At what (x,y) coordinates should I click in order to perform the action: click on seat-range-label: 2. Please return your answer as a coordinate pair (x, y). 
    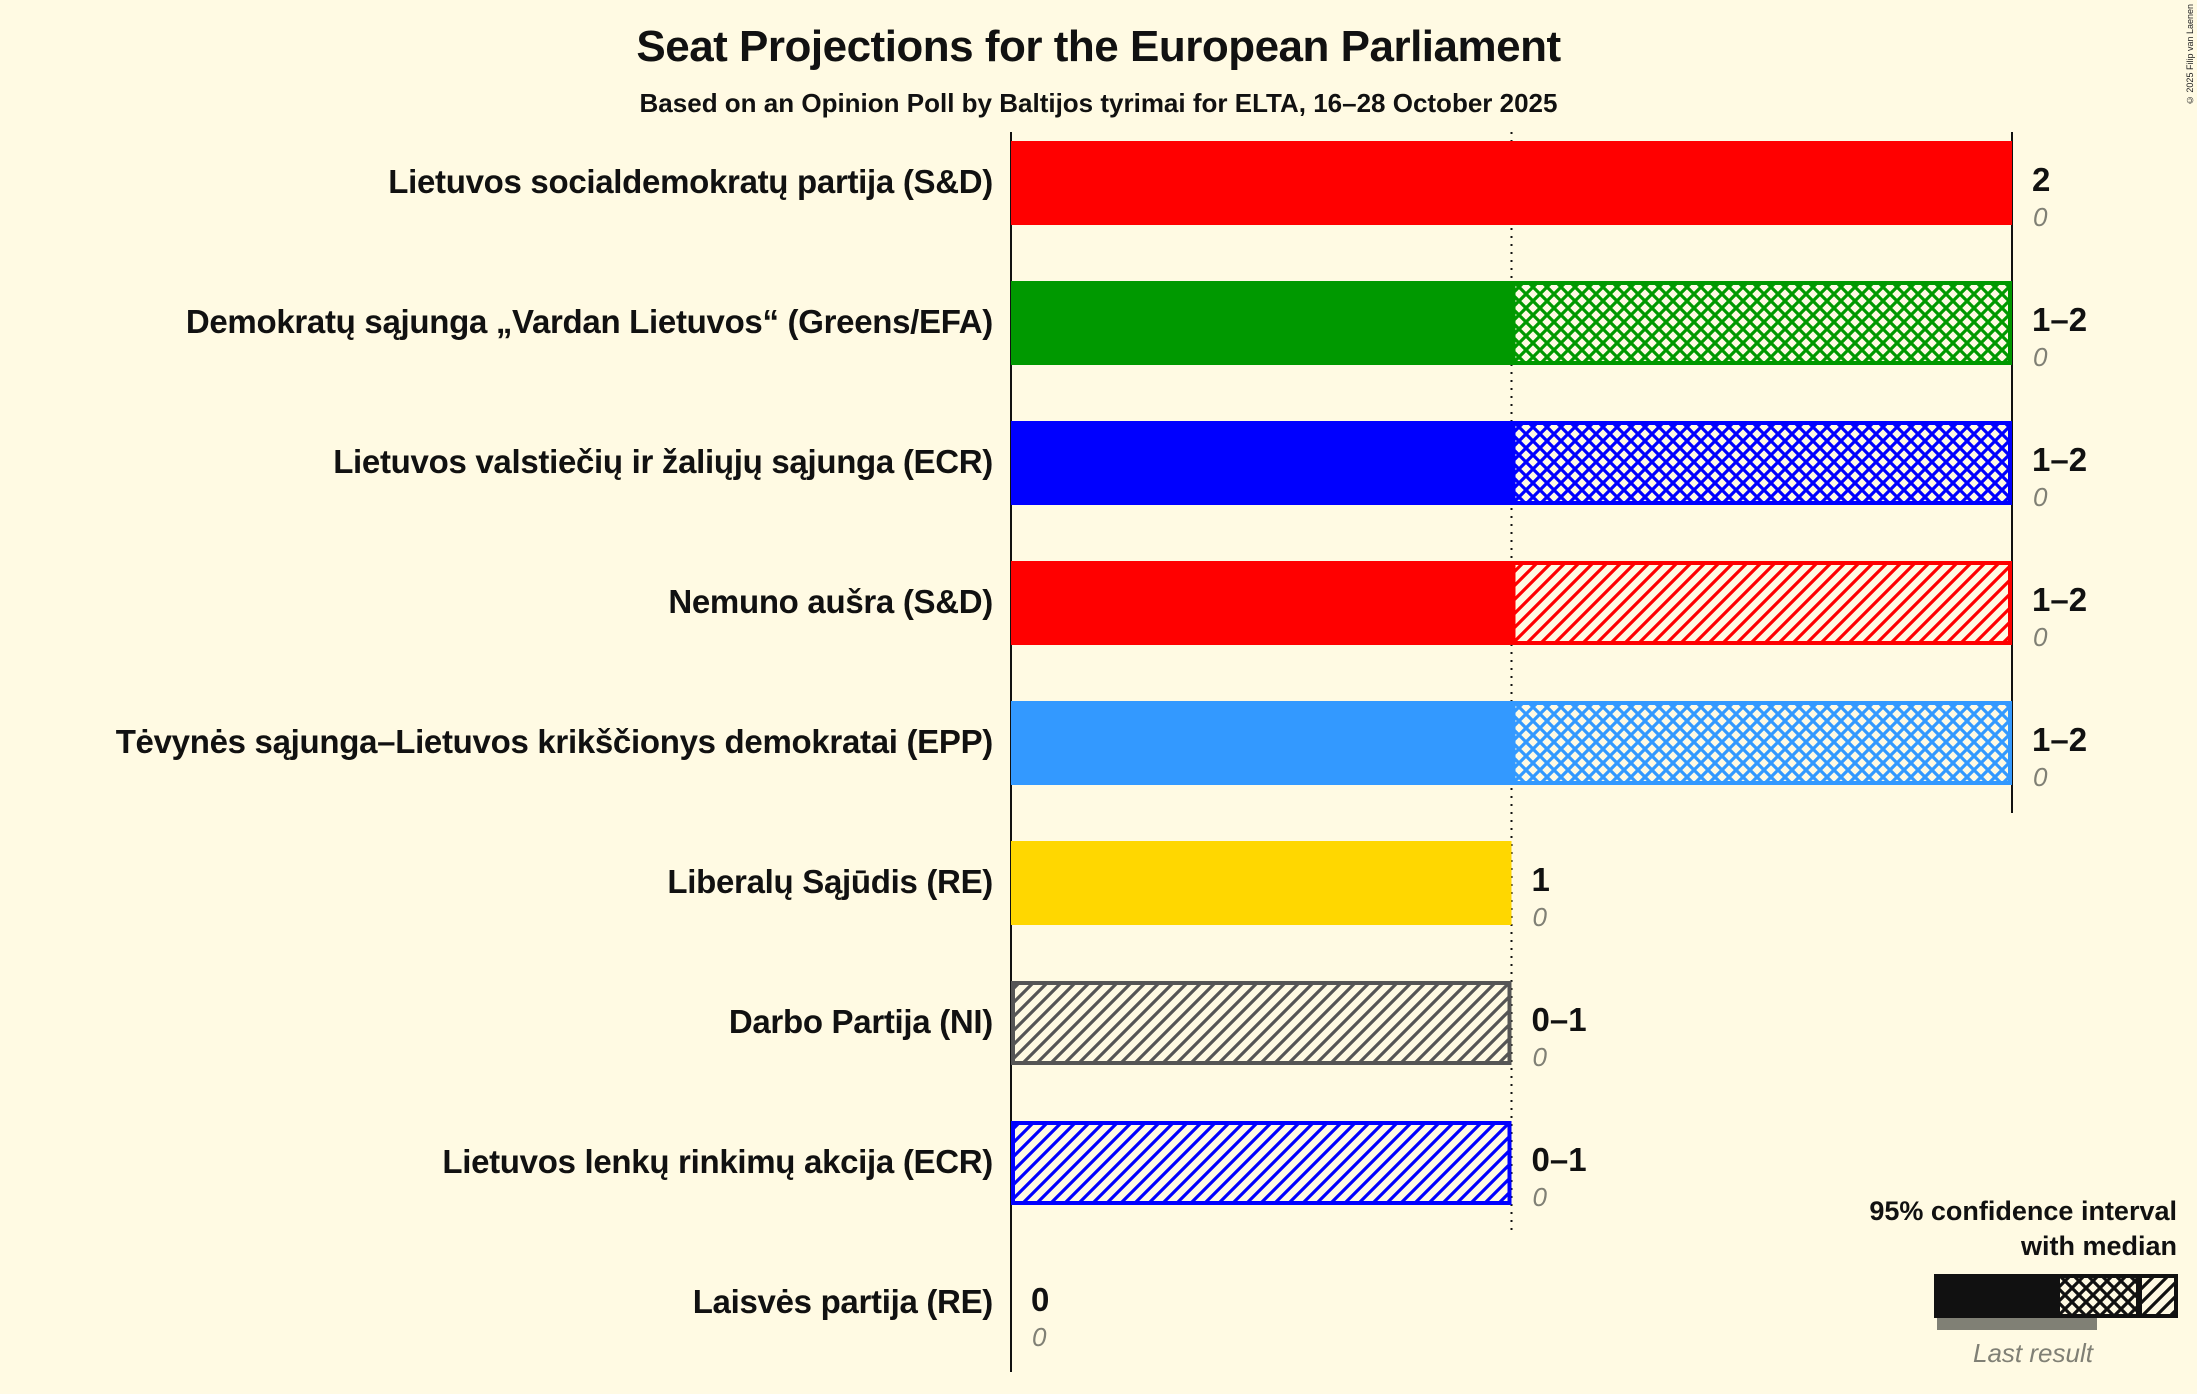
    Looking at the image, I should click on (2041, 179).